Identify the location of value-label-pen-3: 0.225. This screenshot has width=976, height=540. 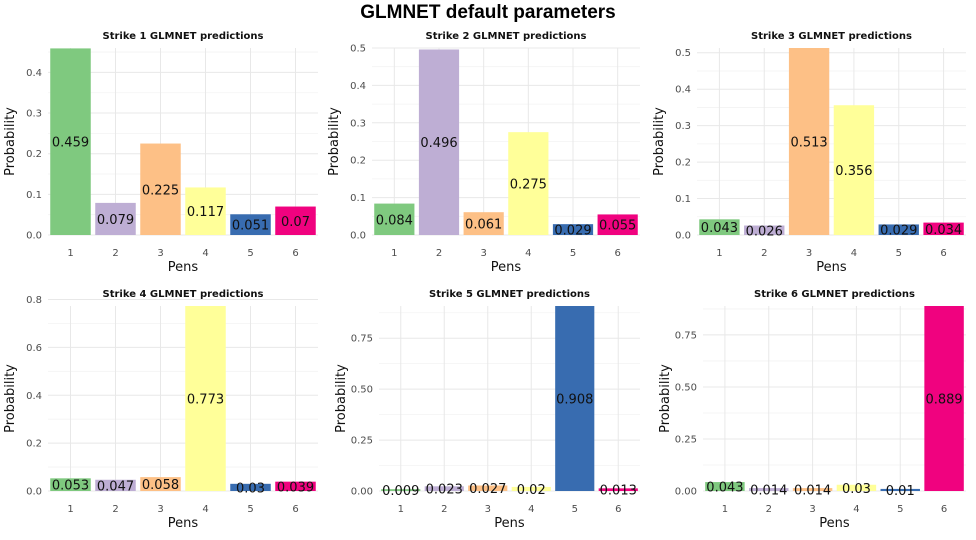
(160, 190).